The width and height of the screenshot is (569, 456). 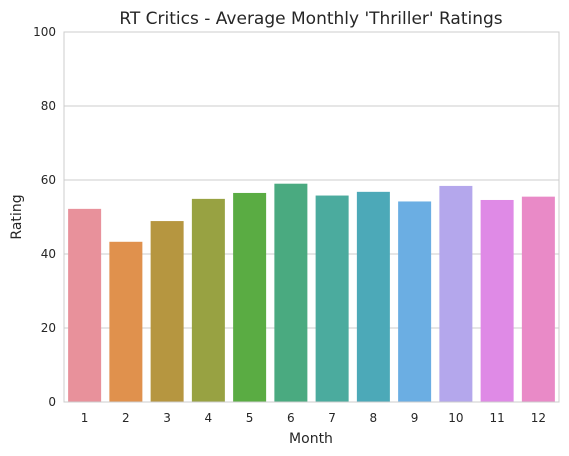 What do you see at coordinates (313, 418) in the screenshot?
I see `x-tick-labels: 1 2 3 4 5 6 7 8 9 10 11 12` at bounding box center [313, 418].